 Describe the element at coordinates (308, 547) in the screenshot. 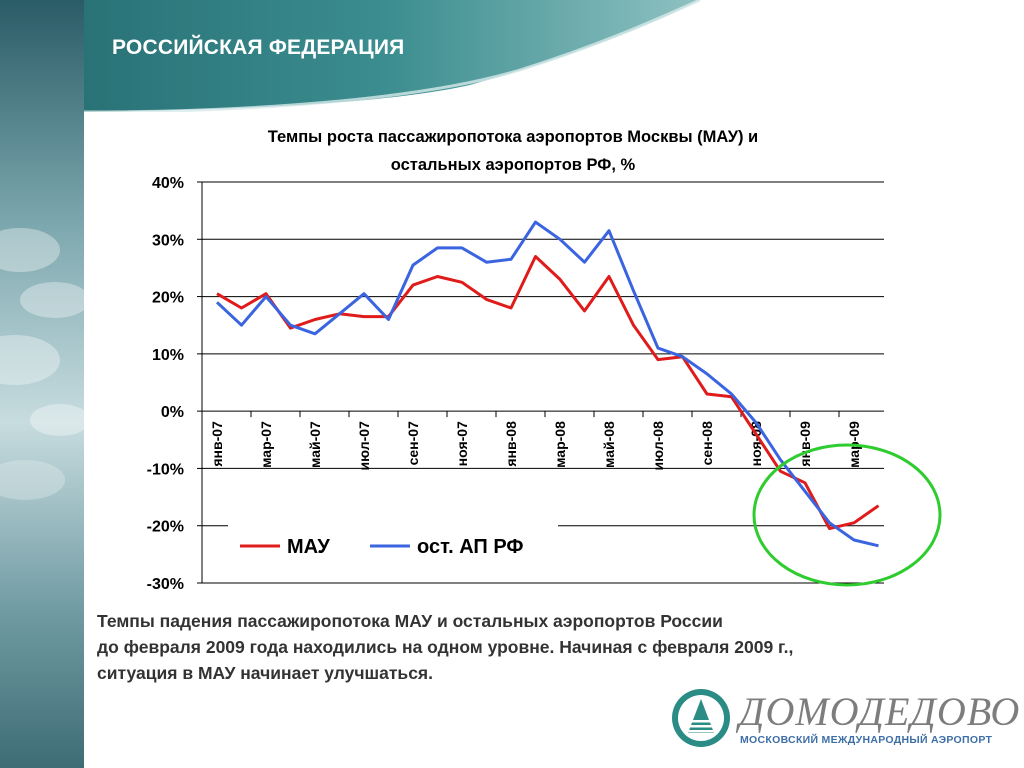

I see `legend-label-mau: МАУ` at that location.